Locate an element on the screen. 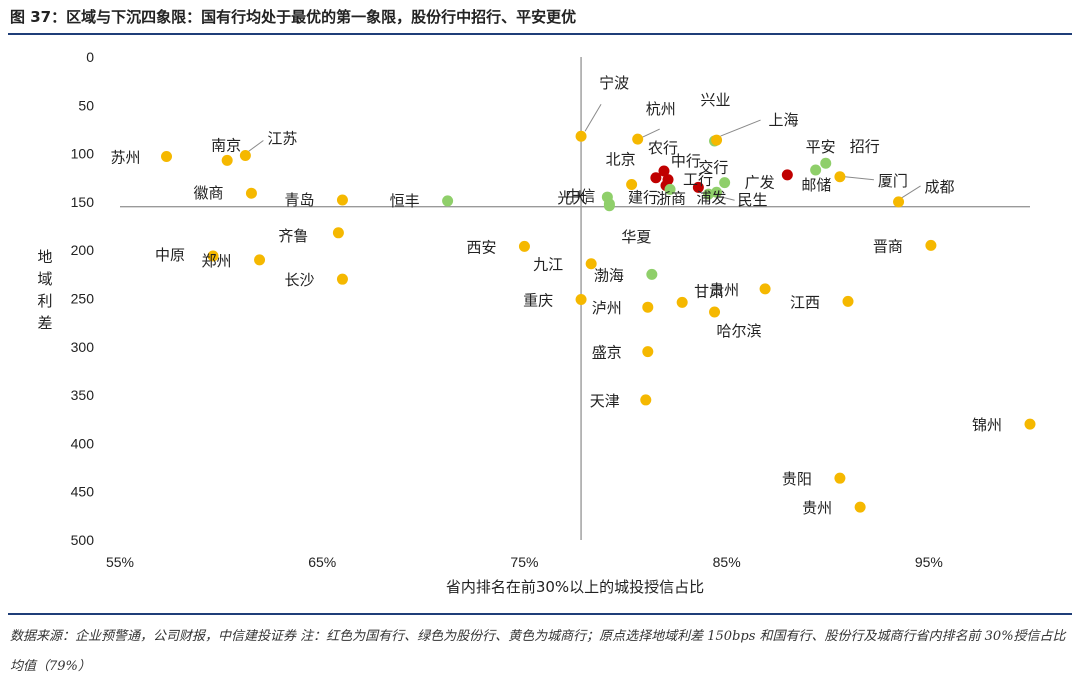 Image resolution: width=1080 pixels, height=682 pixels. point-label: 上海 is located at coordinates (784, 120).